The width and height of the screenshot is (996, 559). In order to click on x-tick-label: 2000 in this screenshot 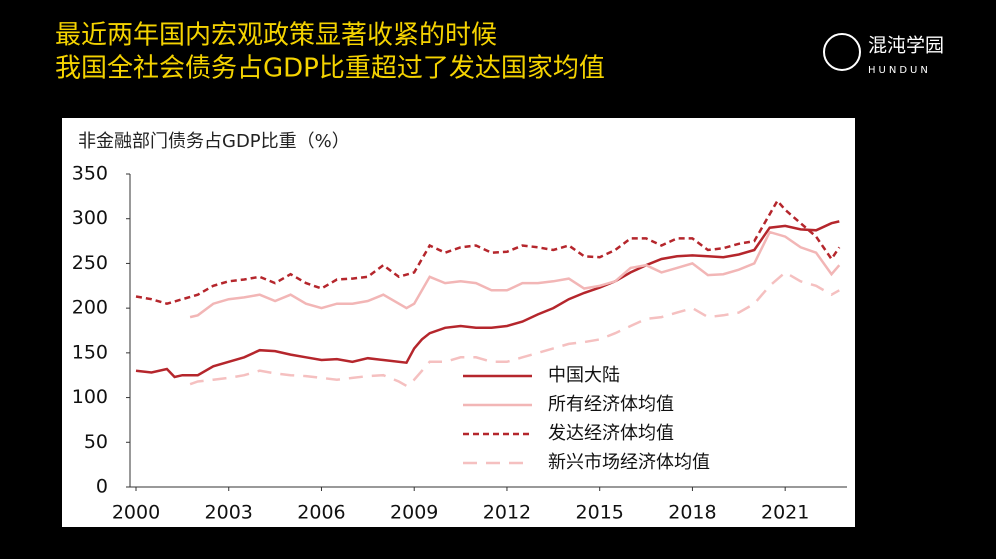, I will do `click(136, 513)`.